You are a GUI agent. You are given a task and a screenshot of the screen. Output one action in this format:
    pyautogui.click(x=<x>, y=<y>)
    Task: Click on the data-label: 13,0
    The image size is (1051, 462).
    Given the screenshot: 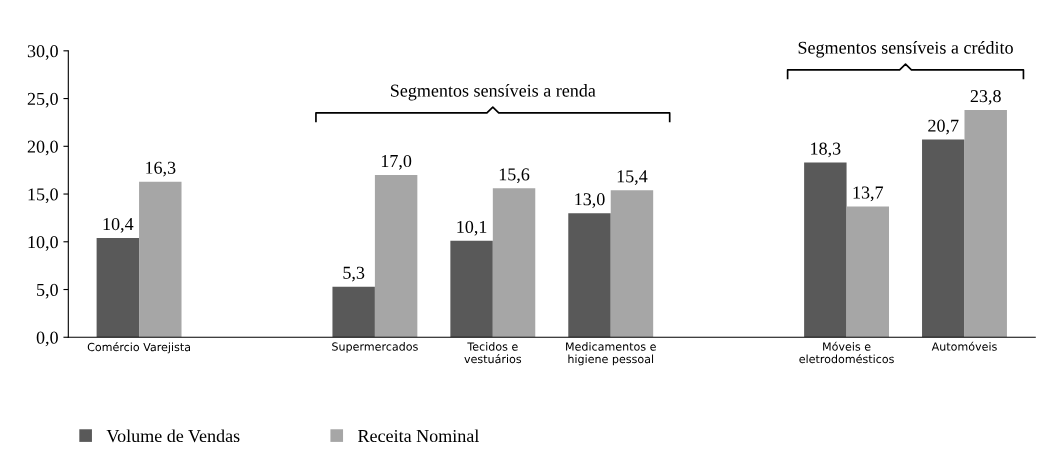 What is the action you would take?
    pyautogui.click(x=590, y=200)
    